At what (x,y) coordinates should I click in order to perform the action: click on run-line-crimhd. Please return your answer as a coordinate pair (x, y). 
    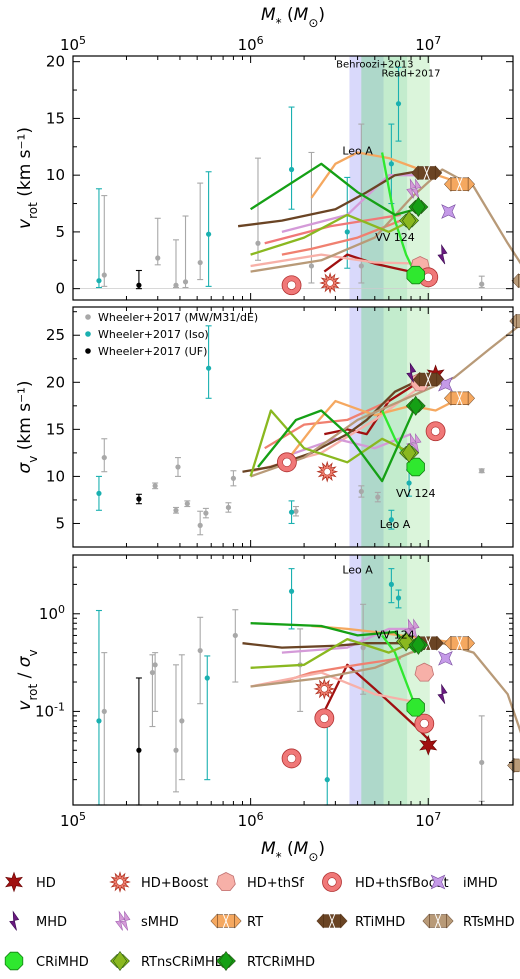
    Looking at the image, I should click on (398, 214).